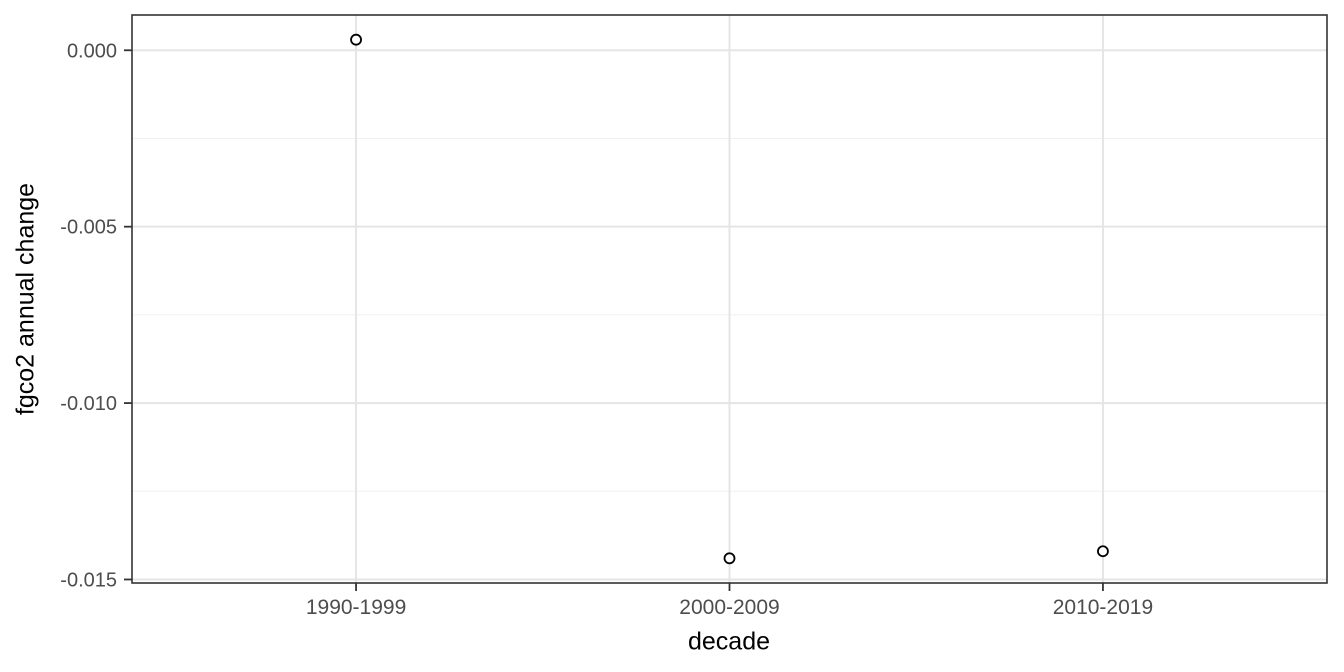 The height and width of the screenshot is (672, 1344). I want to click on y-tick-label: -0.015, so click(88, 580).